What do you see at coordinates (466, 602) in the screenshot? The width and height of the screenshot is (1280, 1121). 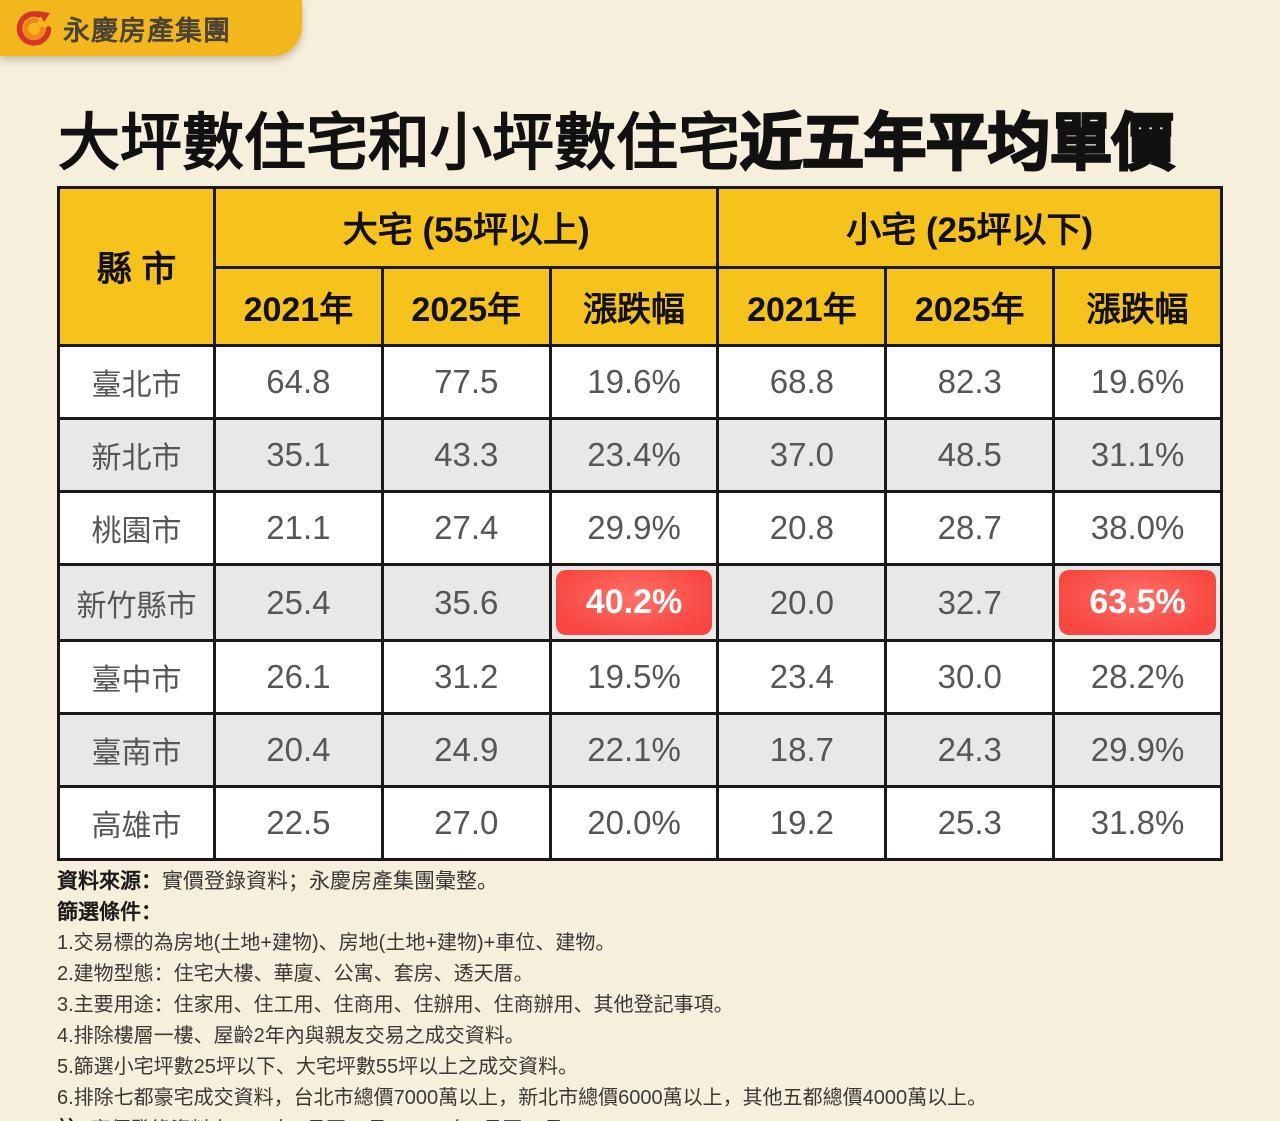 I see `value-cell: 35.6` at bounding box center [466, 602].